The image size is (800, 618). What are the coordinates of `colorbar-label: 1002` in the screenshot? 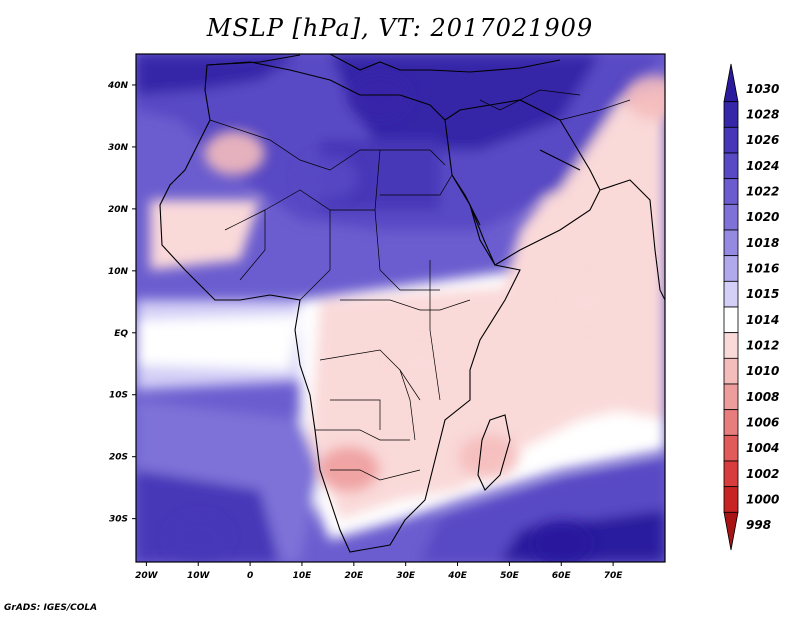 It's located at (762, 474).